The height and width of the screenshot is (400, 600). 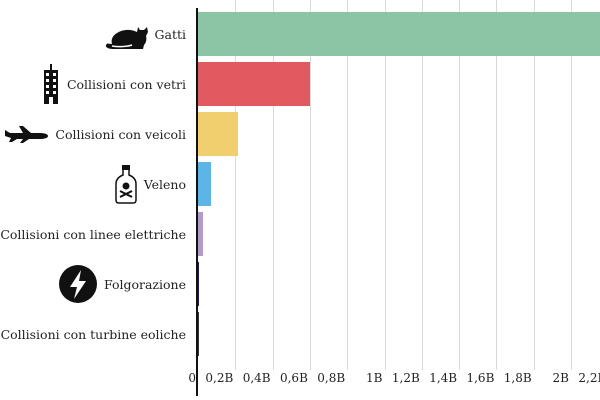 I want to click on category-text: Collisioni con vetri, so click(x=126, y=84).